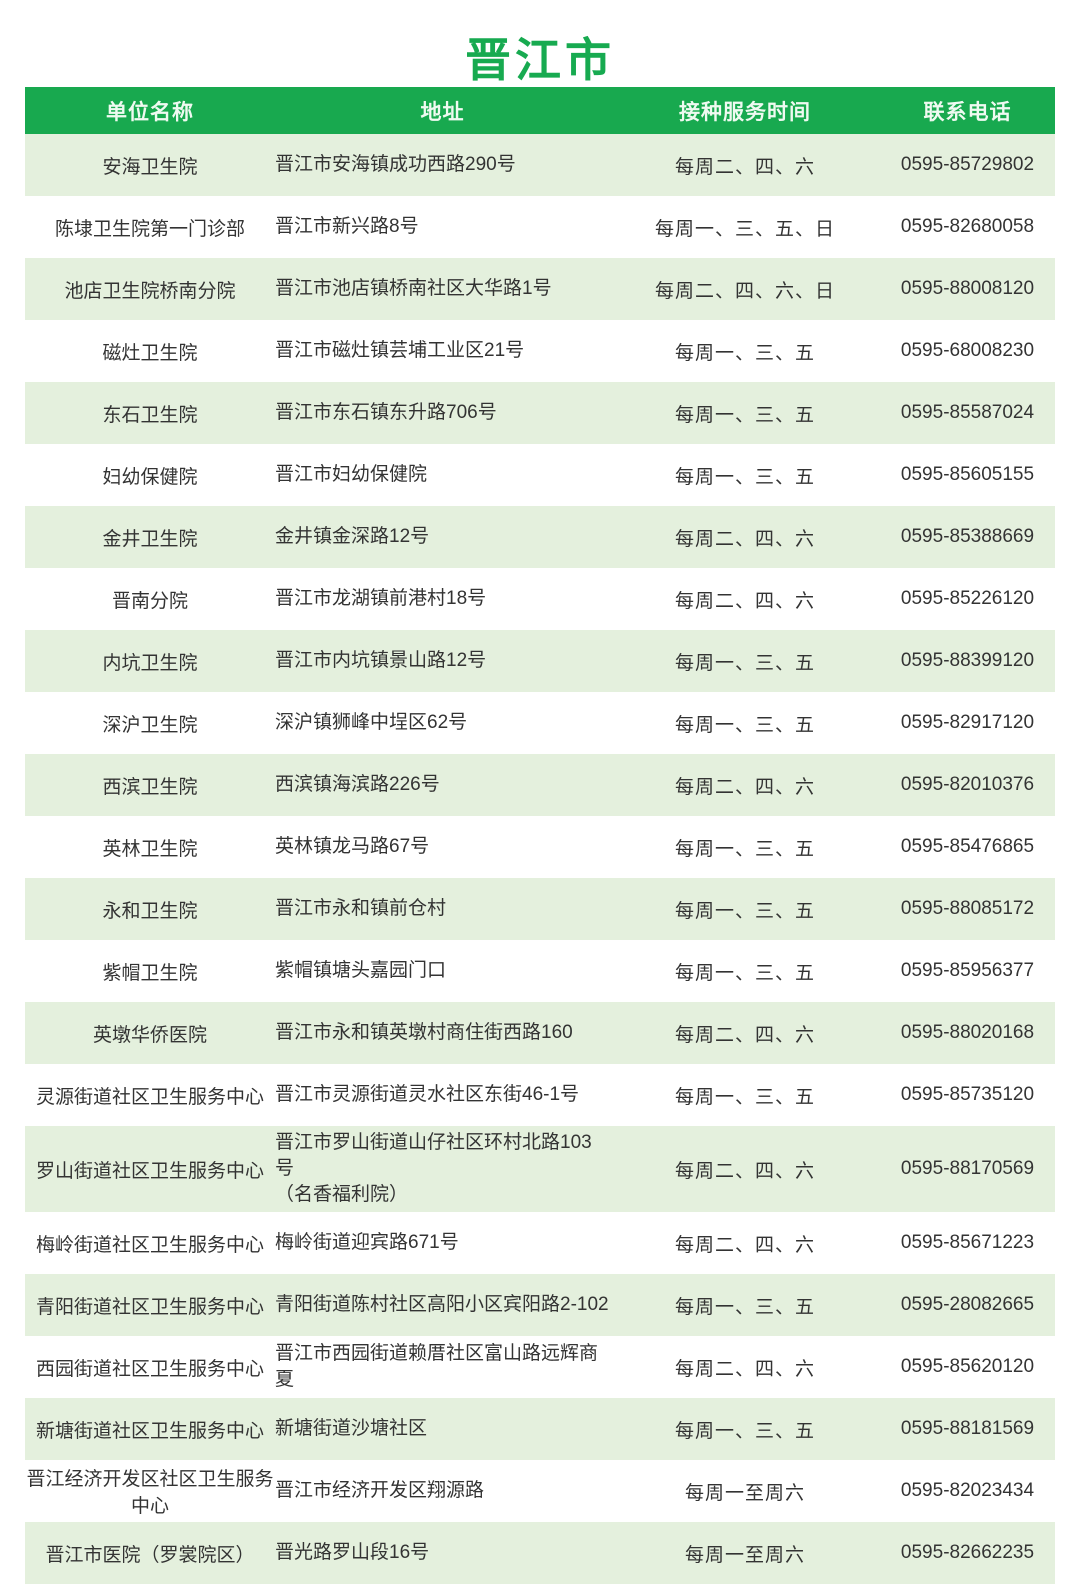  Describe the element at coordinates (967, 1168) in the screenshot. I see `phone-cell: 0595-88170569` at that location.